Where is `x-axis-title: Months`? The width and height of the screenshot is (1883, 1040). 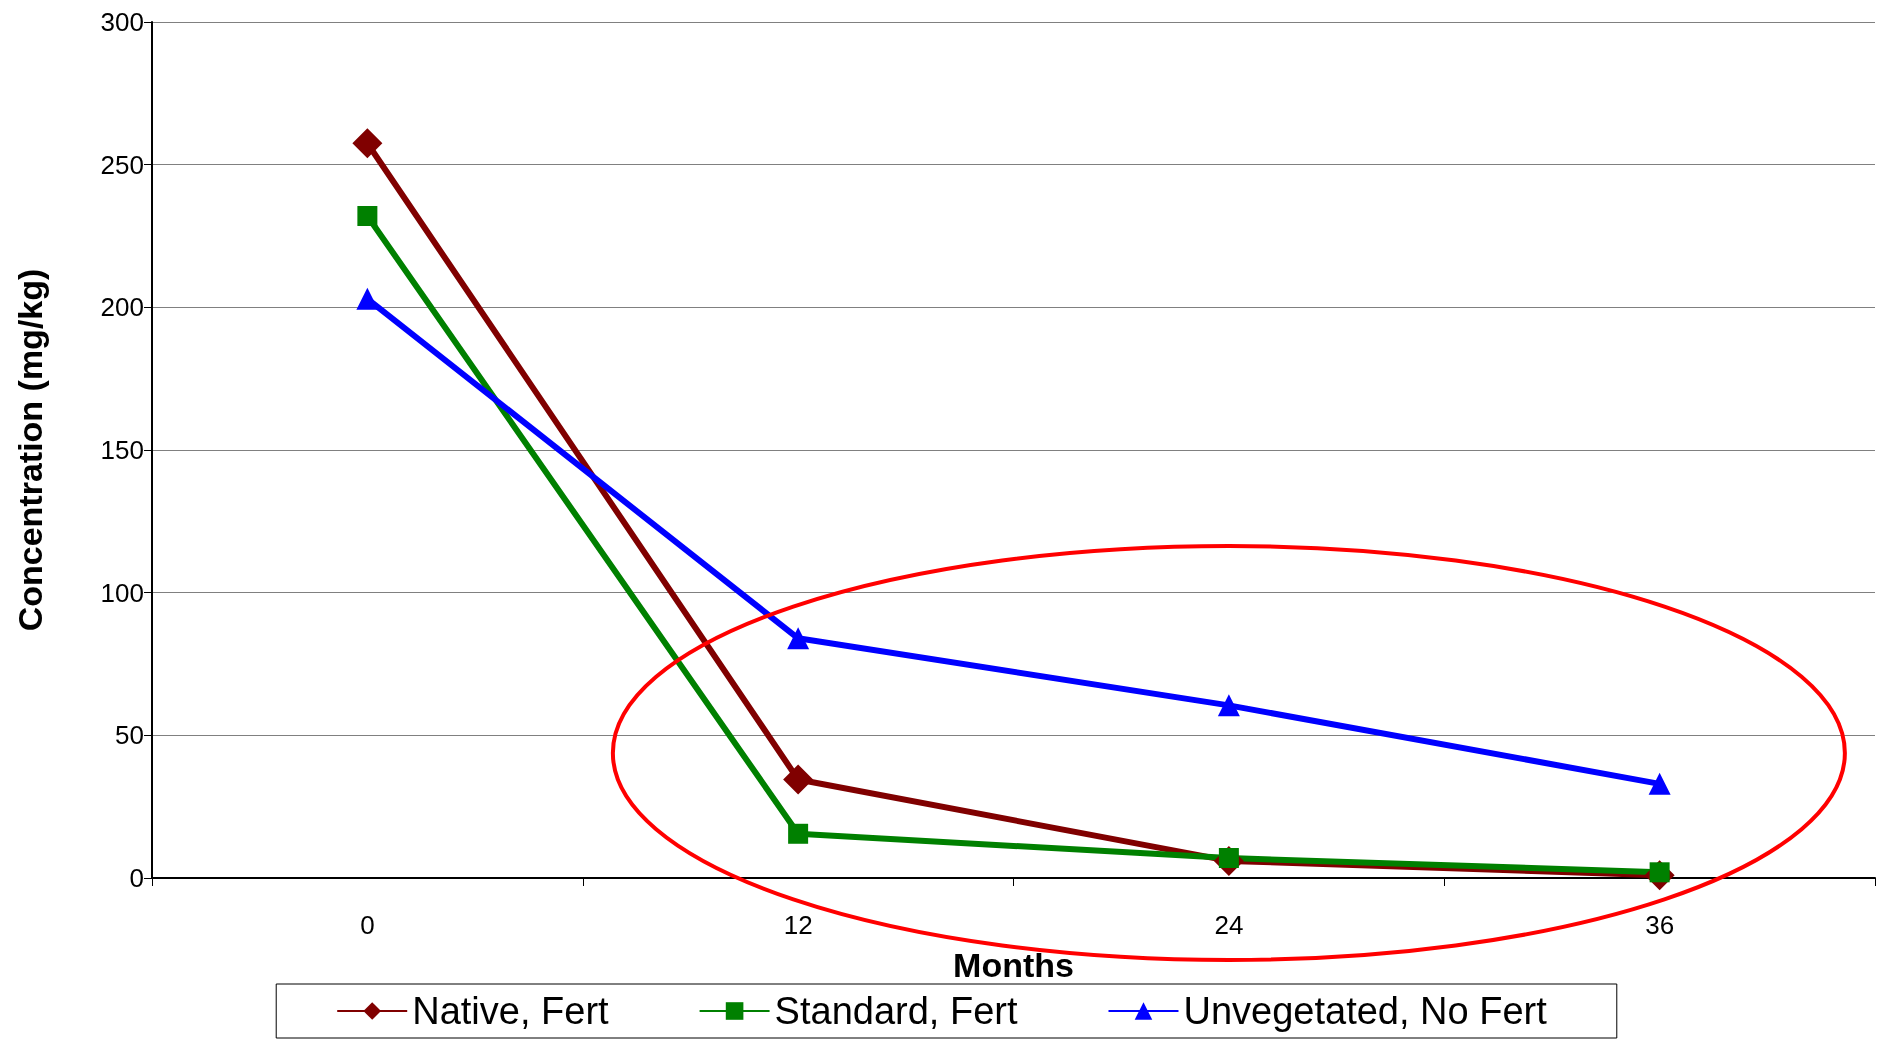 x-axis-title: Months is located at coordinates (1013, 965).